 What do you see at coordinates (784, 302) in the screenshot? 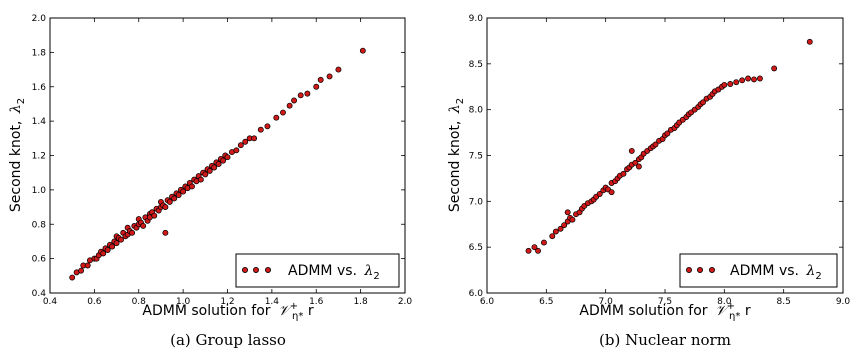
I see `x-tick-label-b: 8.5` at bounding box center [784, 302].